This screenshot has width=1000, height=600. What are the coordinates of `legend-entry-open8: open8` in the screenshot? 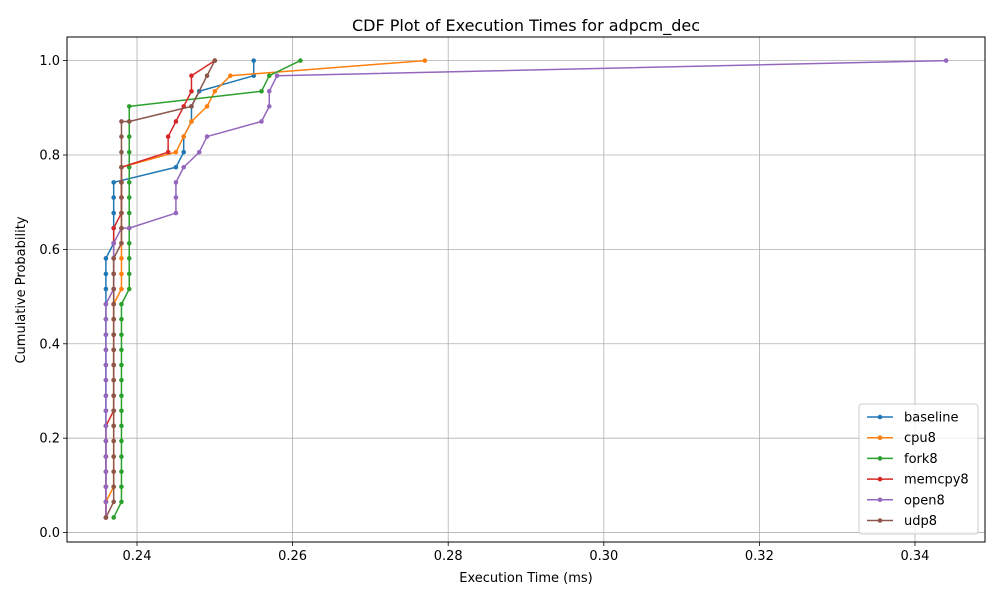 It's located at (906, 500).